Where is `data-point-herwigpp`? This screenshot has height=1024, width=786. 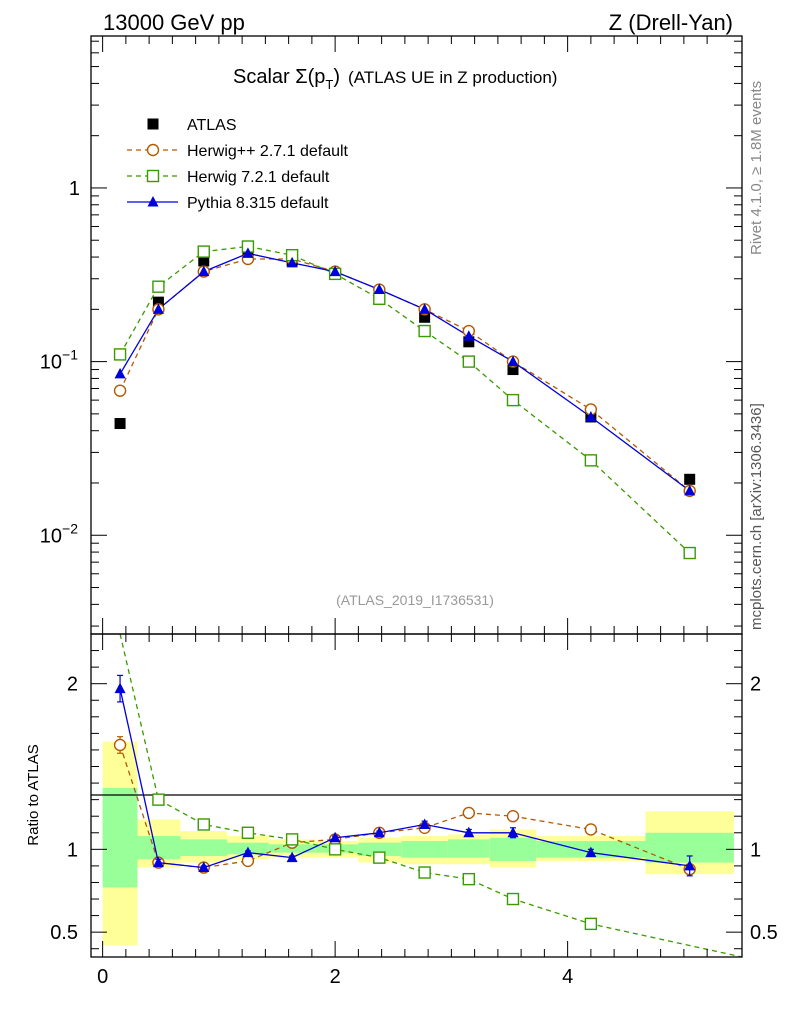 data-point-herwigpp is located at coordinates (120, 390).